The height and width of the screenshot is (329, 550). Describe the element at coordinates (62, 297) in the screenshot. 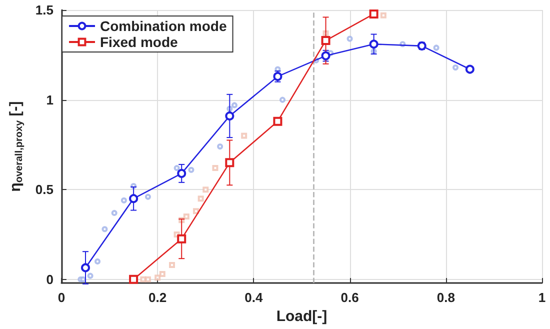

I see `x-tick-label: 0` at that location.